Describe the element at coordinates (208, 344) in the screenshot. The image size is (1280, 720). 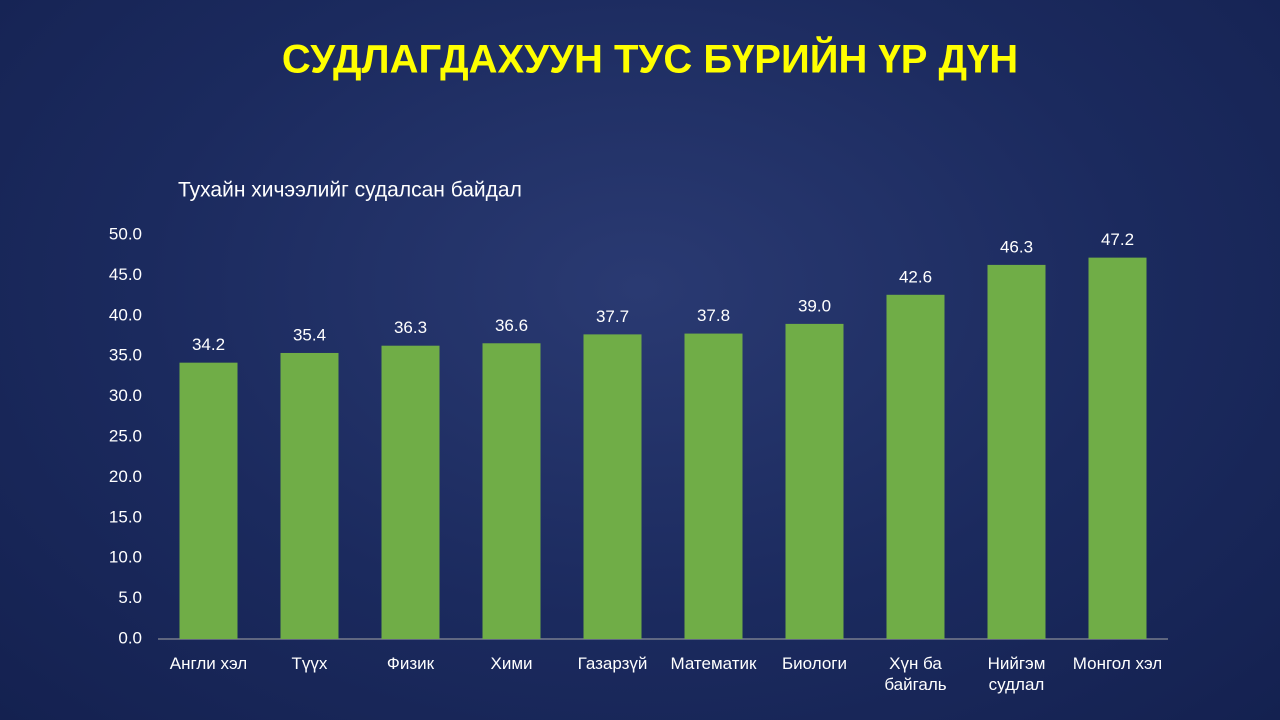
I see `data-label: 34.2` at that location.